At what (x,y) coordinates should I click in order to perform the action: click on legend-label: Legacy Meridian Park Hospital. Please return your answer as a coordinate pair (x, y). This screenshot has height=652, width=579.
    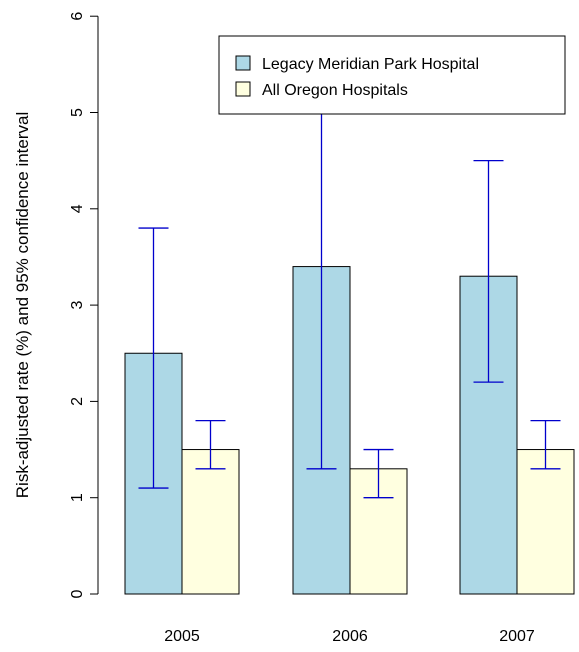
    Looking at the image, I should click on (370, 64).